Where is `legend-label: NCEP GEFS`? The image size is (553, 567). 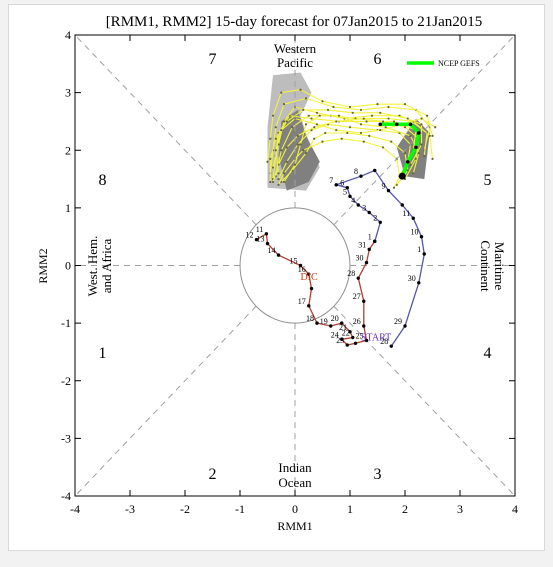 legend-label: NCEP GEFS is located at coordinates (459, 63).